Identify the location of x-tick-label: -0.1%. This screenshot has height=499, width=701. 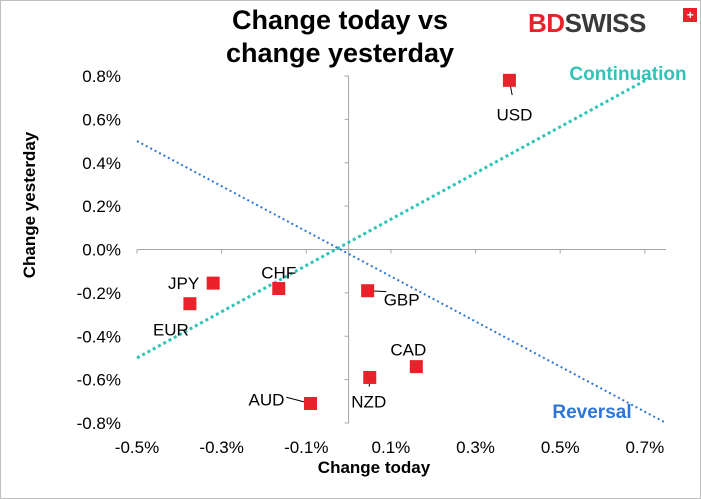
(306, 447).